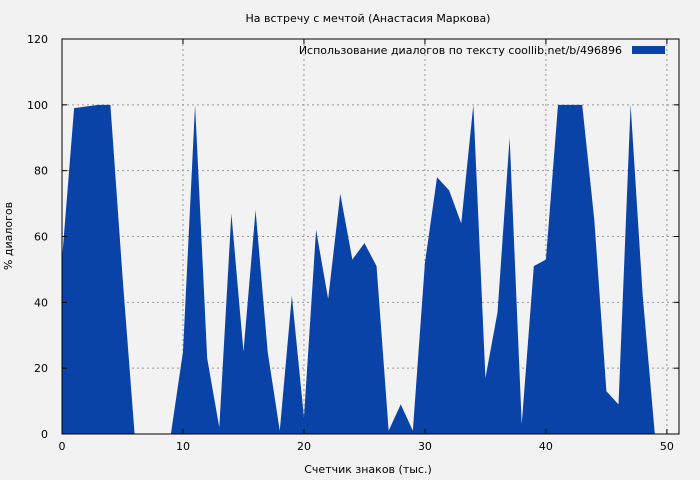 The height and width of the screenshot is (480, 700). I want to click on y-tick-label: 120, so click(37, 39).